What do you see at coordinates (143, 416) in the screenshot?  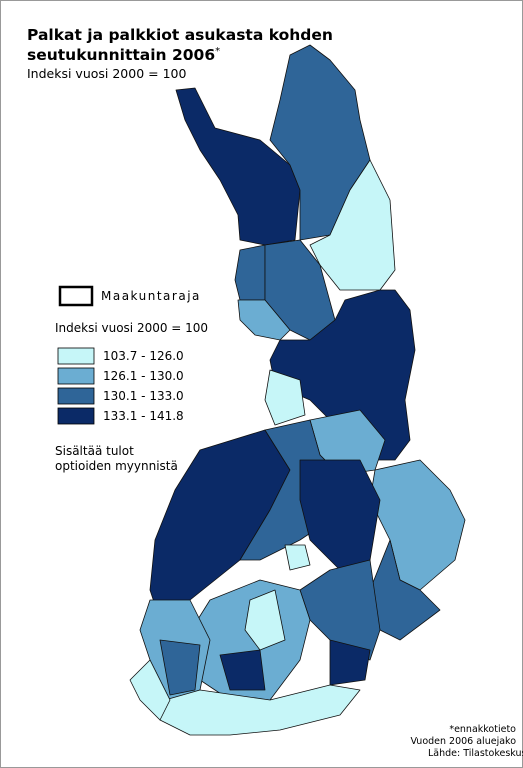 I see `legend-label: 133.1 - 141.8` at bounding box center [143, 416].